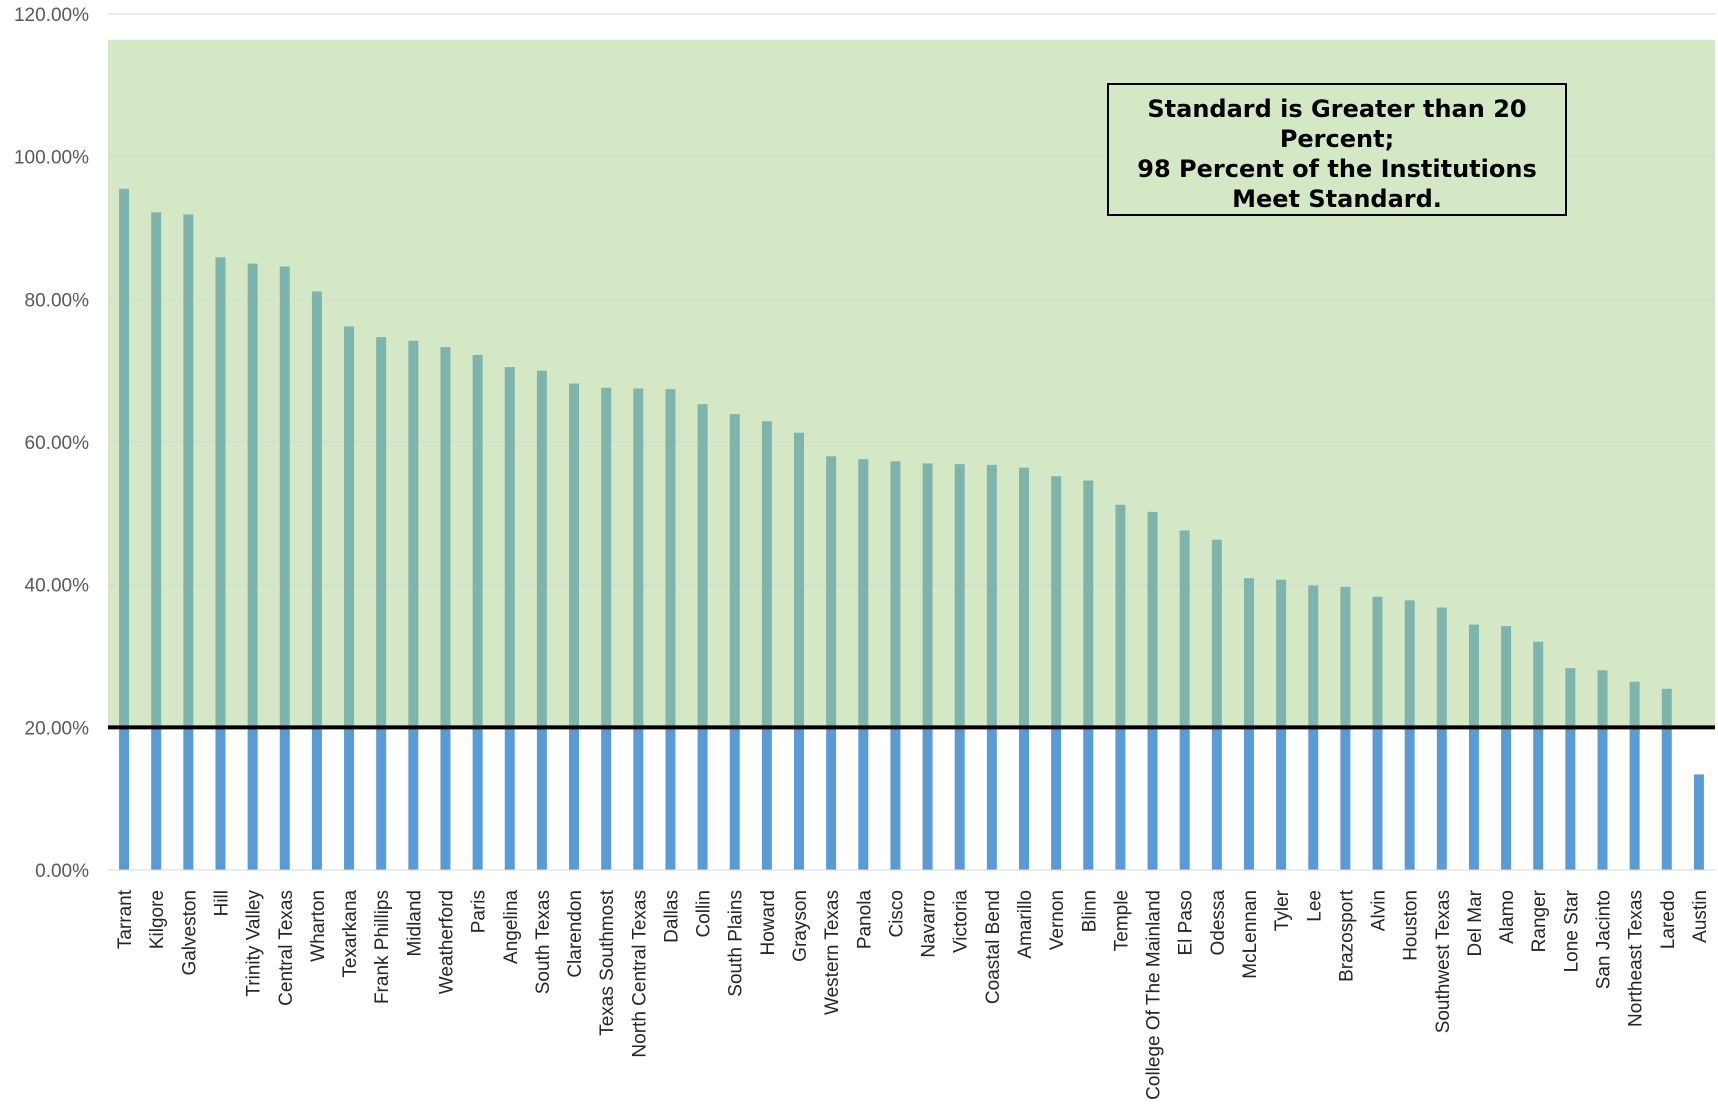  I want to click on x-category-label: Lone Star, so click(1571, 930).